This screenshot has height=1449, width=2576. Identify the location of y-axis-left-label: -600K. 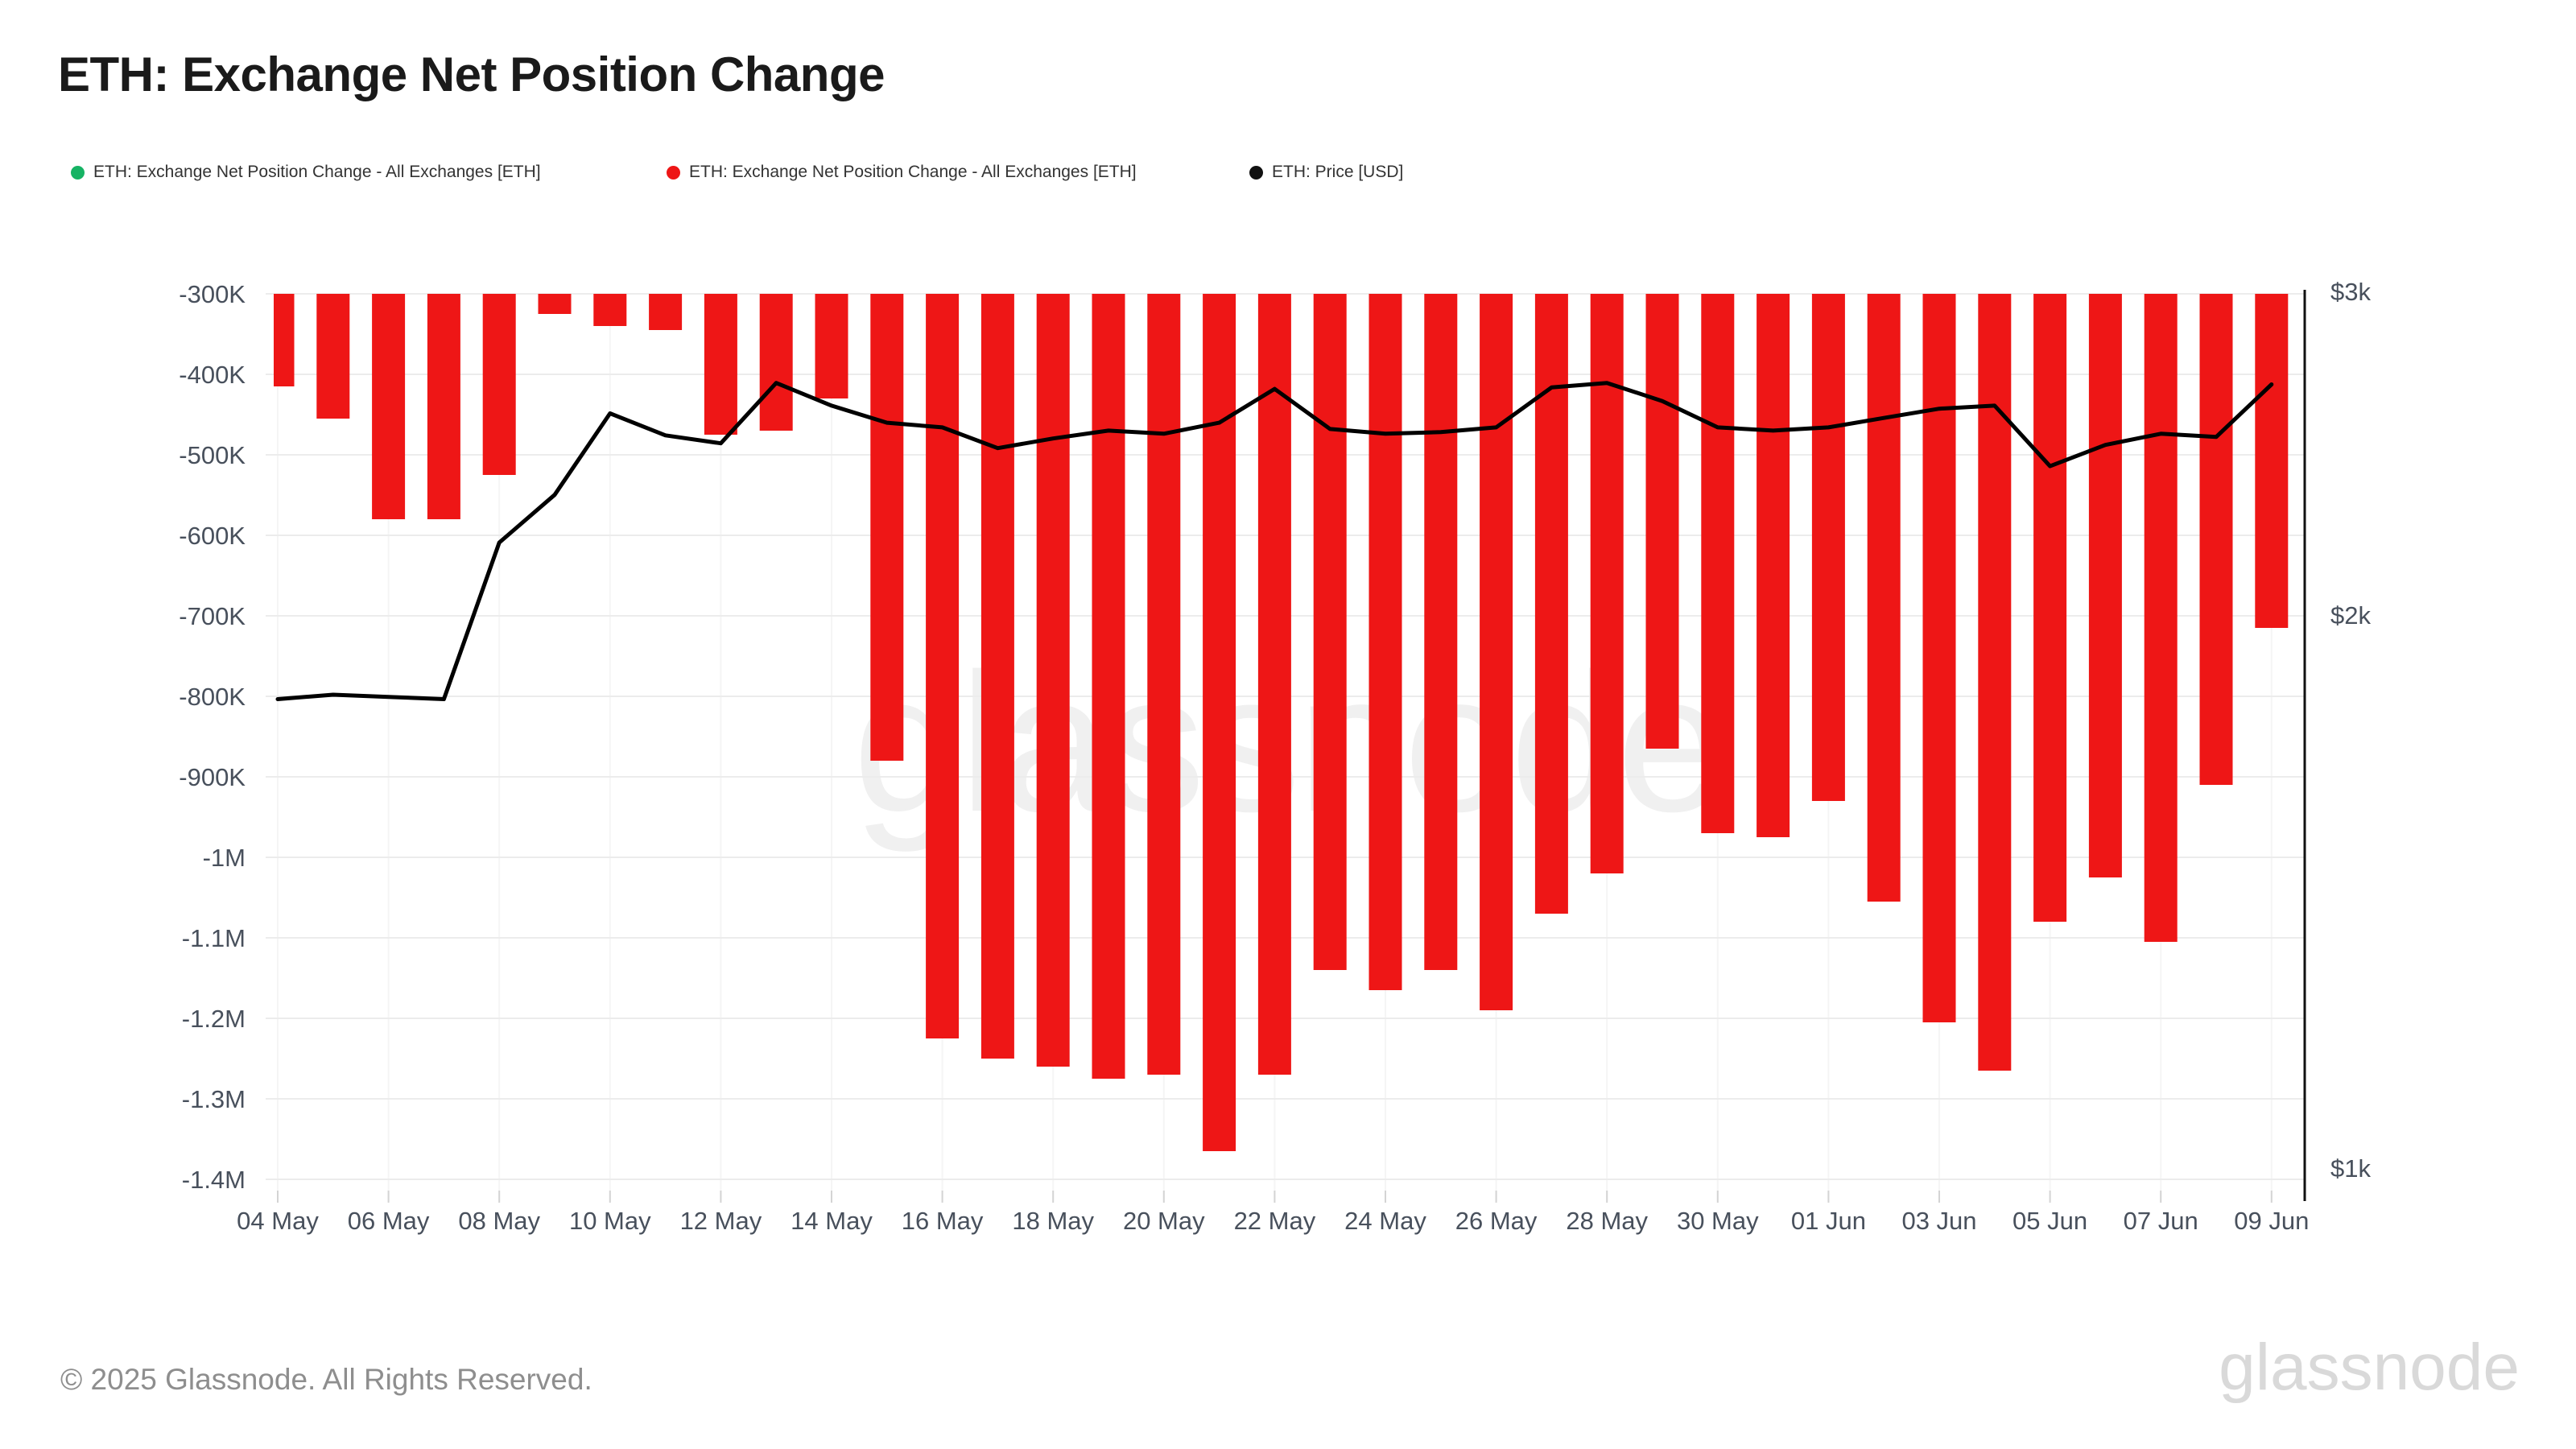
(212, 536).